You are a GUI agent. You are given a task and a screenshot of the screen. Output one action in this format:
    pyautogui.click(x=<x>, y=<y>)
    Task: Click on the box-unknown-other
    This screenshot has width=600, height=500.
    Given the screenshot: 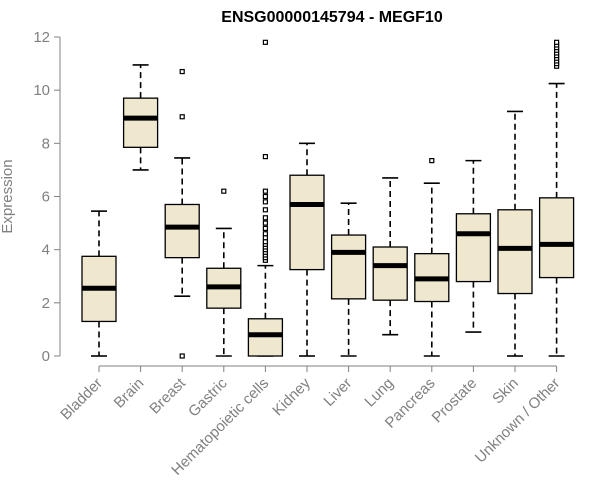 What is the action you would take?
    pyautogui.click(x=556, y=198)
    